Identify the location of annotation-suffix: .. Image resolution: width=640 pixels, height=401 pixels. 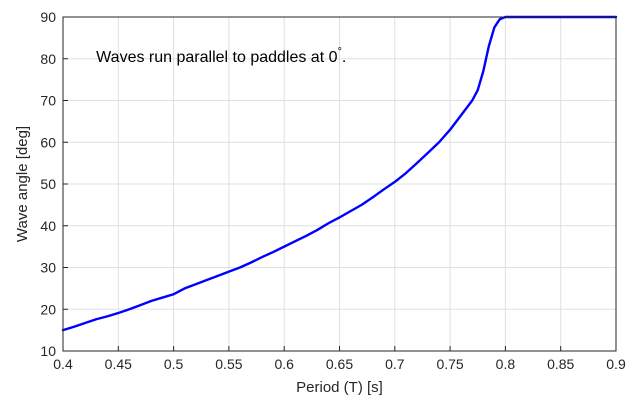
(344, 57).